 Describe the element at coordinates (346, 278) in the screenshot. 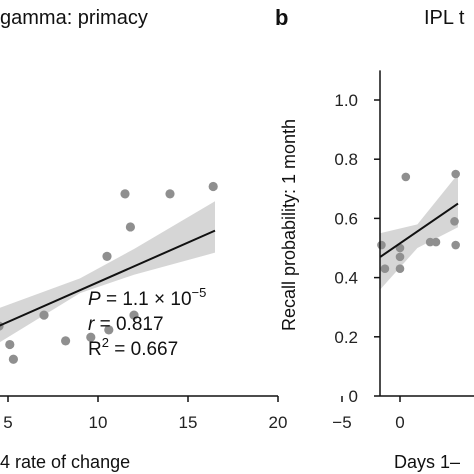

I see `panel-b-y-tick-label-2: 0.4` at that location.